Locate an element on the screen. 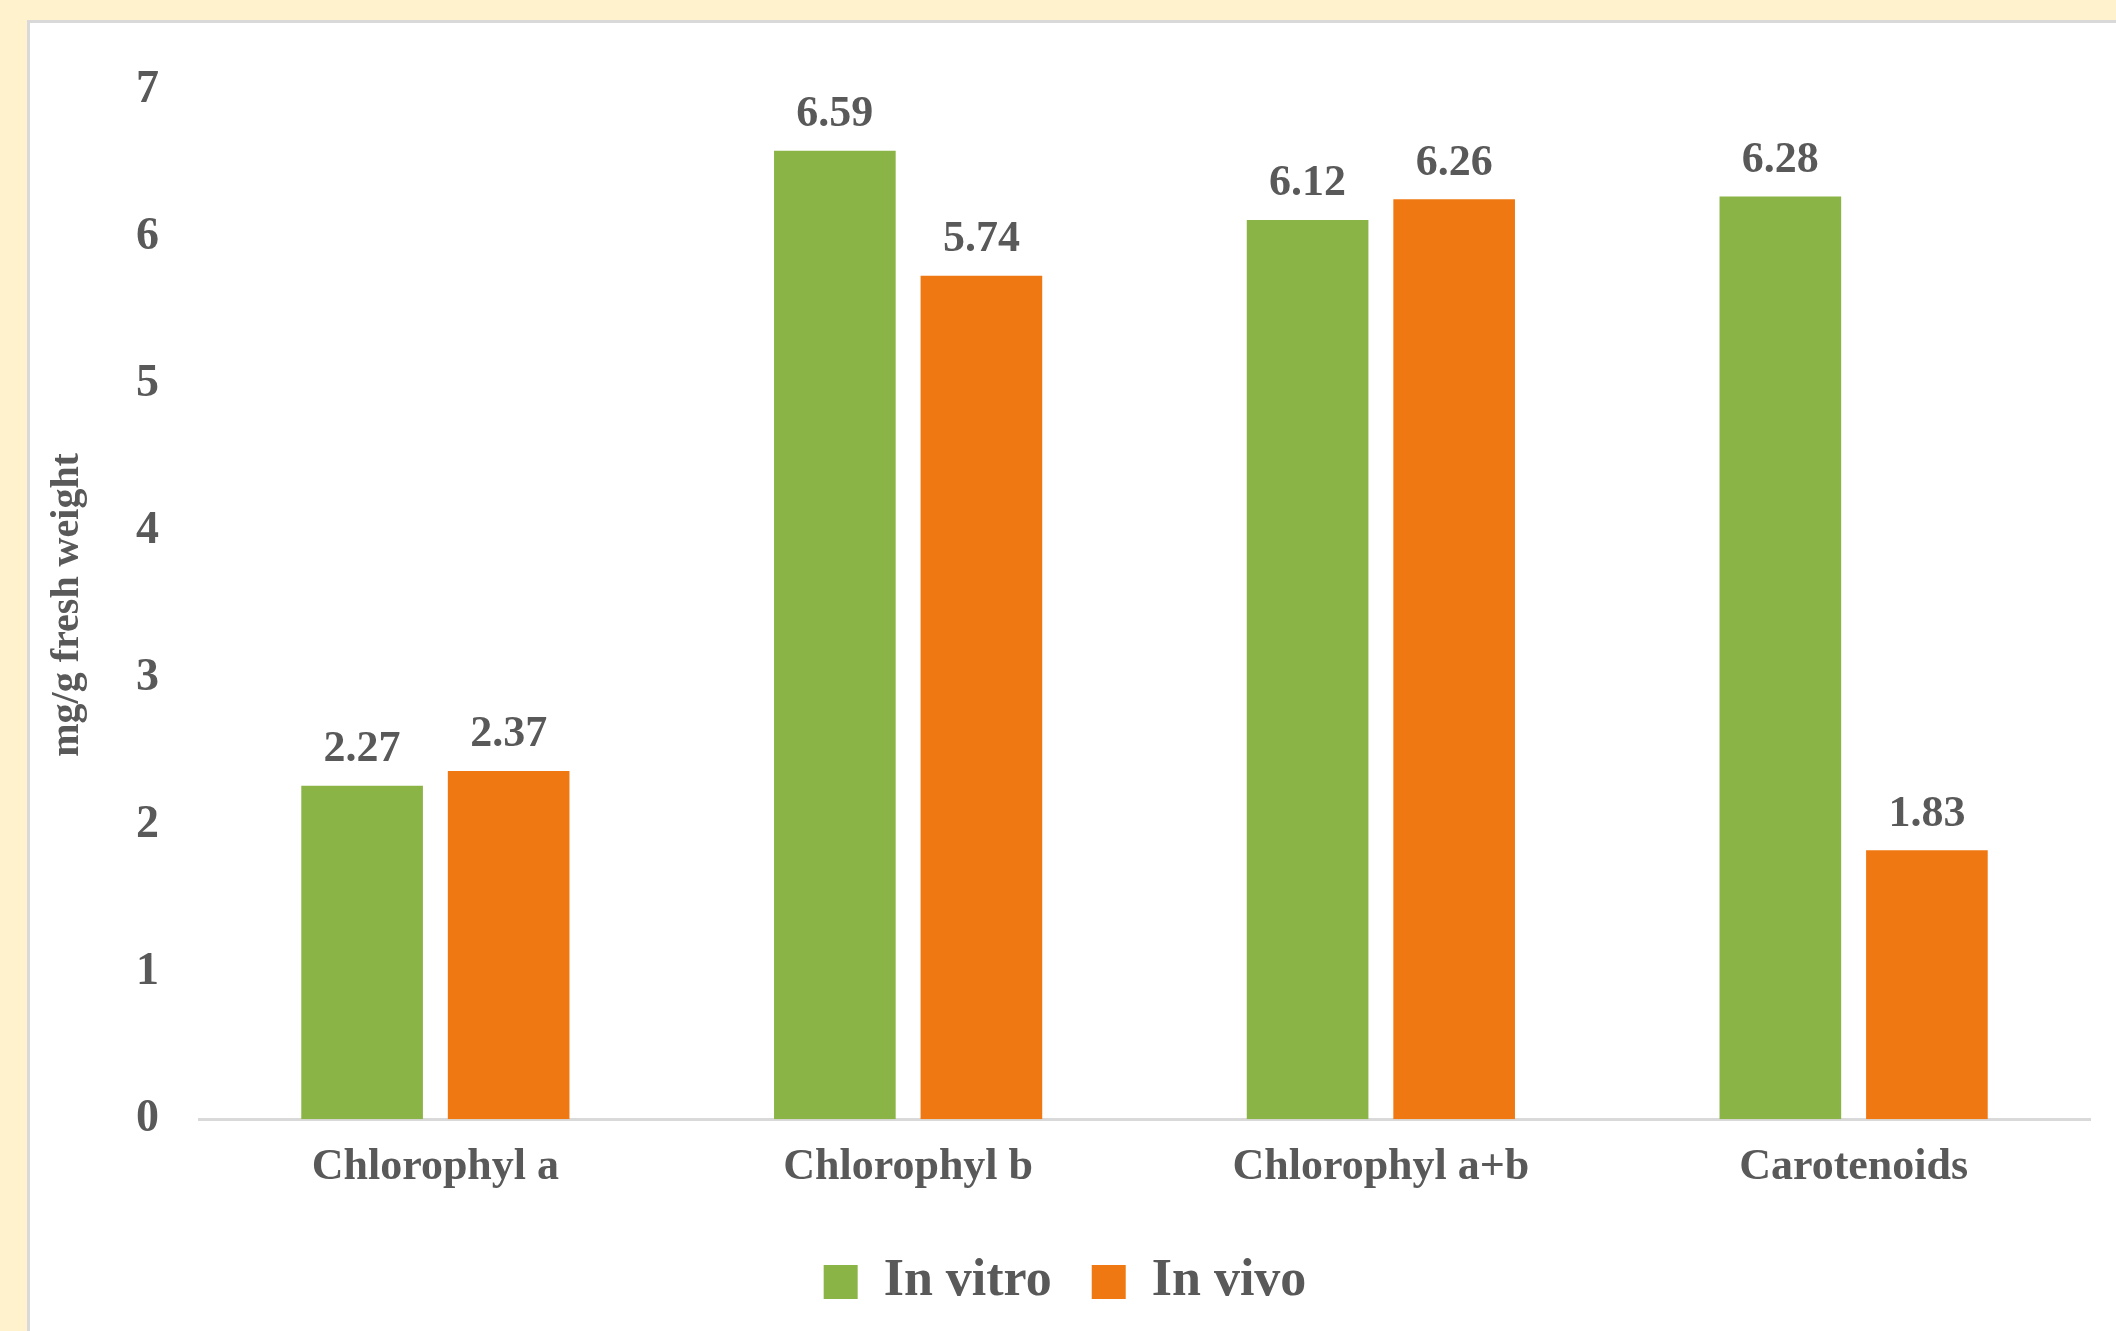 This screenshot has width=2116, height=1331. x-tick-label: Carotenoids is located at coordinates (1854, 1164).